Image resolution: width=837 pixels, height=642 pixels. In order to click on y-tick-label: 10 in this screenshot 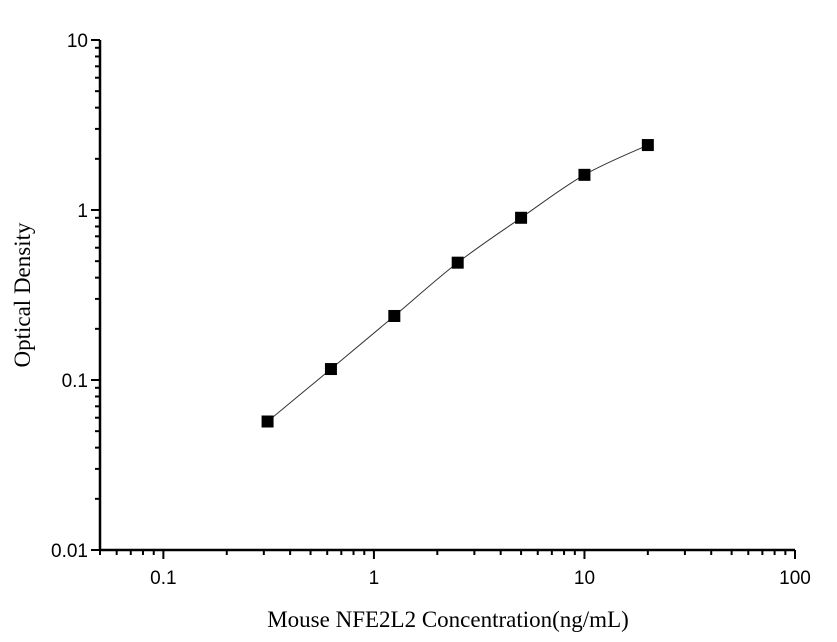, I will do `click(77, 41)`.